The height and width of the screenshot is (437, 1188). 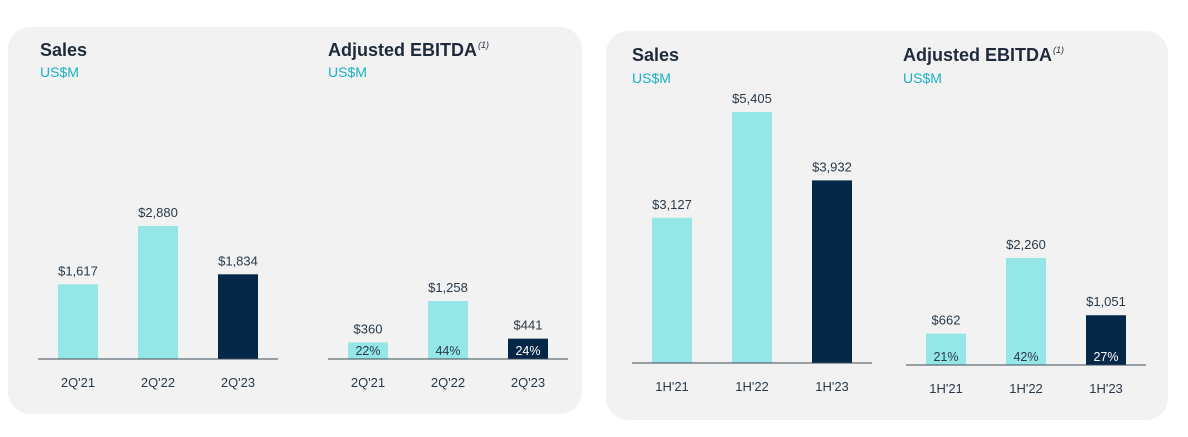 I want to click on half-year-ebitda-value-label: $2,260, so click(x=1026, y=244).